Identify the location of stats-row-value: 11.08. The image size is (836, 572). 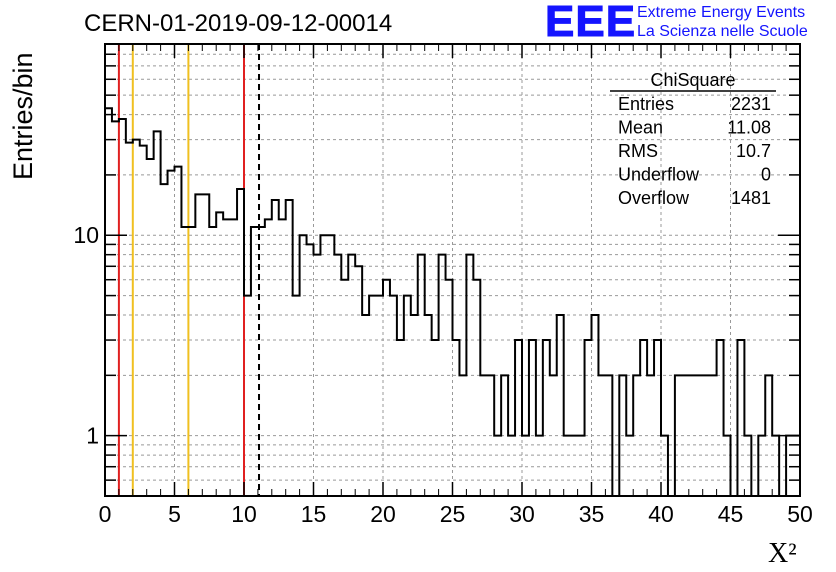
(749, 128).